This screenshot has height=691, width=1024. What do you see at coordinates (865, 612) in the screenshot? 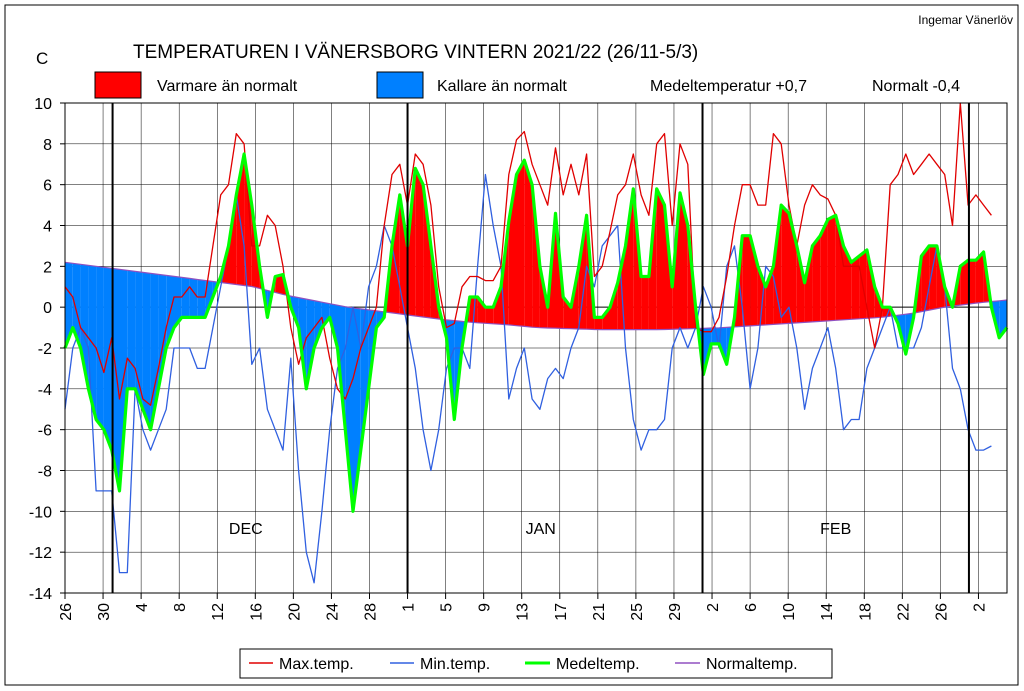
I see `x-tick-label: 18` at bounding box center [865, 612].